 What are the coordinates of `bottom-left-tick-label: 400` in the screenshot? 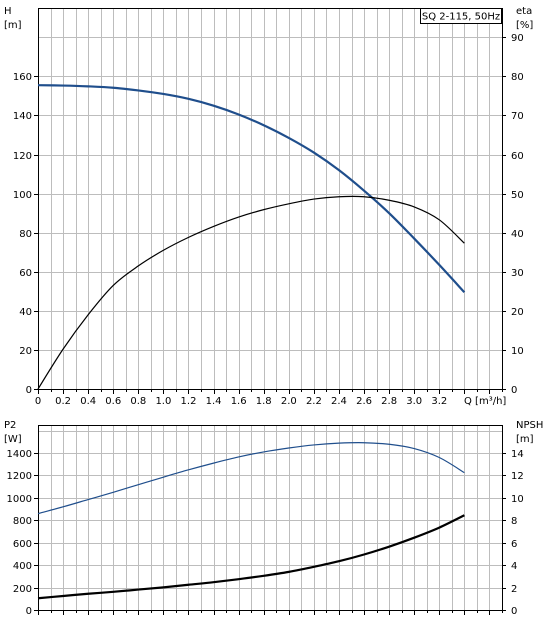 It's located at (22, 566).